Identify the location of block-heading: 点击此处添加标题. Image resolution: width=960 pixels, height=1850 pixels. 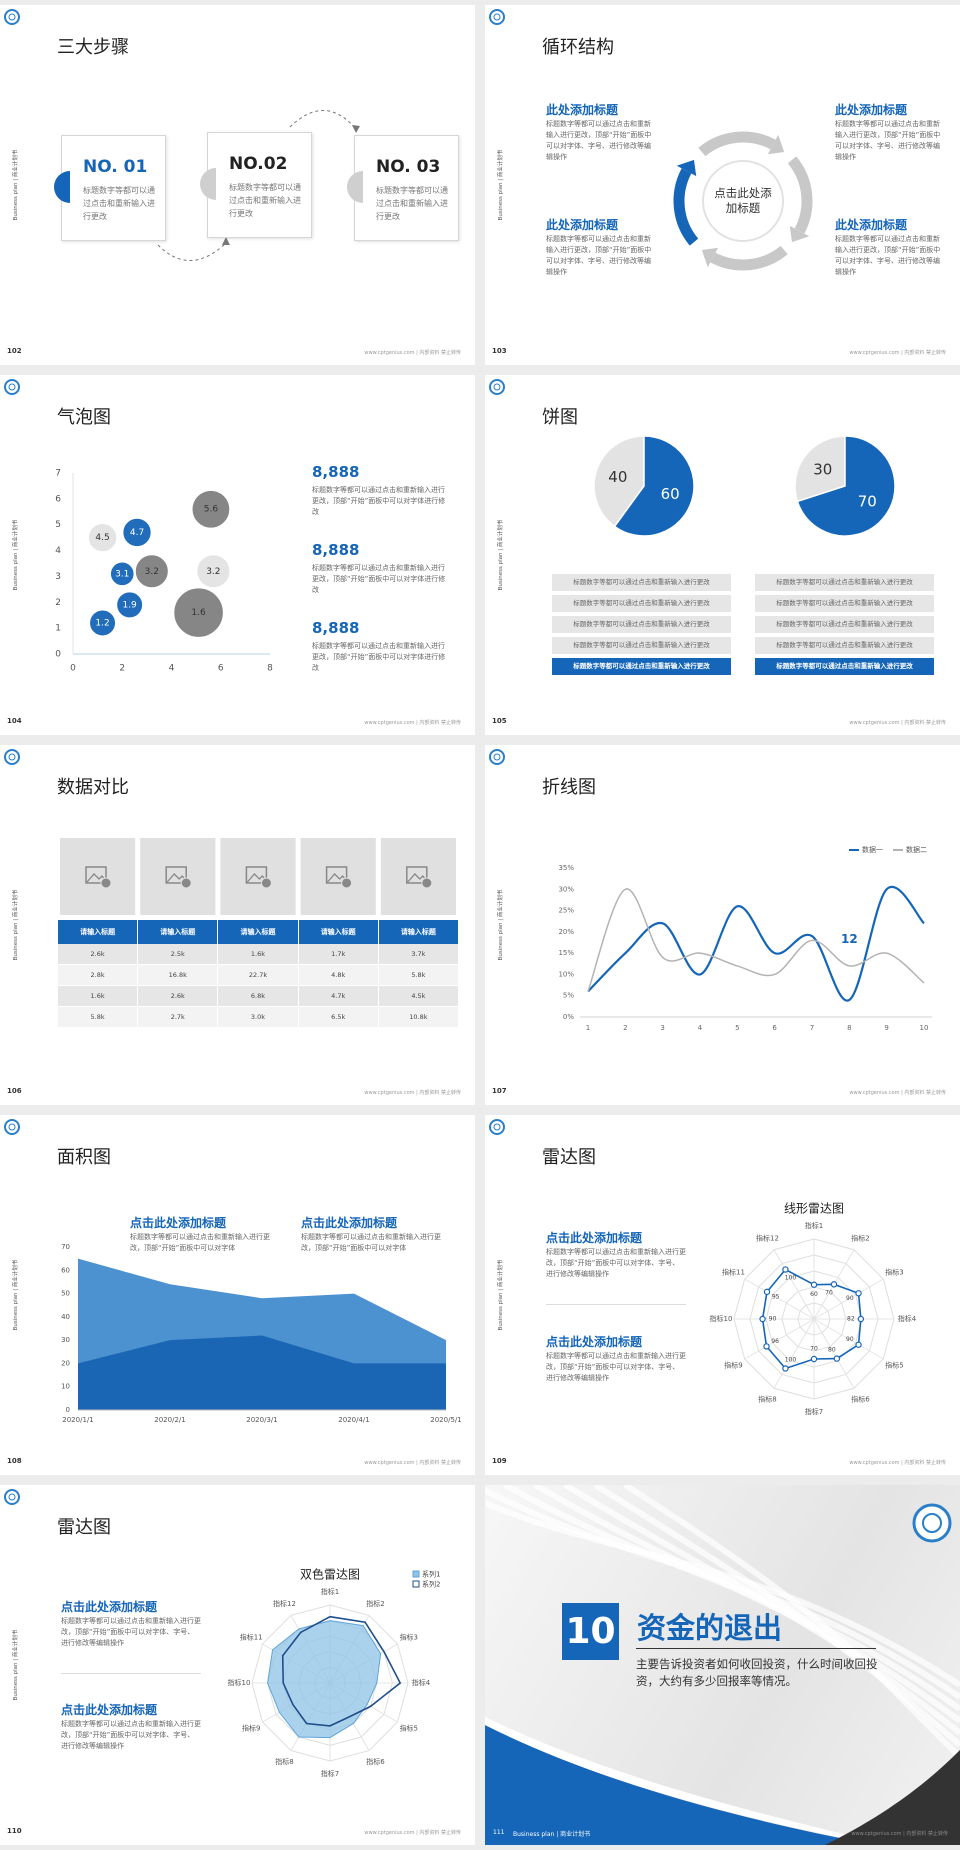
(178, 1223).